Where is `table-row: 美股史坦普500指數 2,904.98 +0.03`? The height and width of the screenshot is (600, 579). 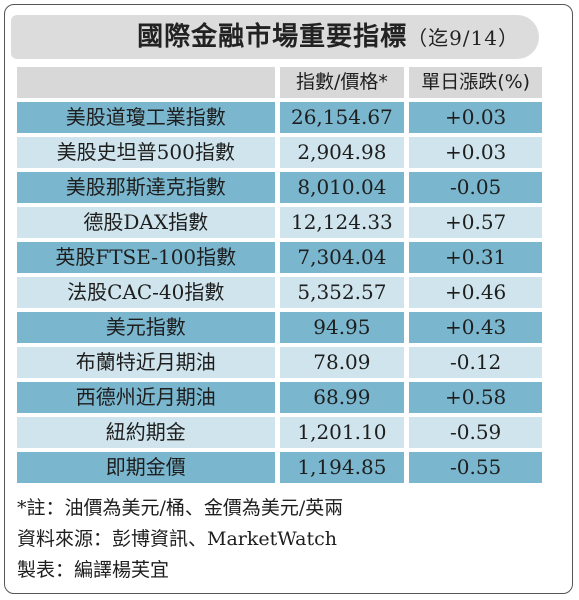 table-row: 美股史坦普500指數 2,904.98 +0.03 is located at coordinates (279, 152).